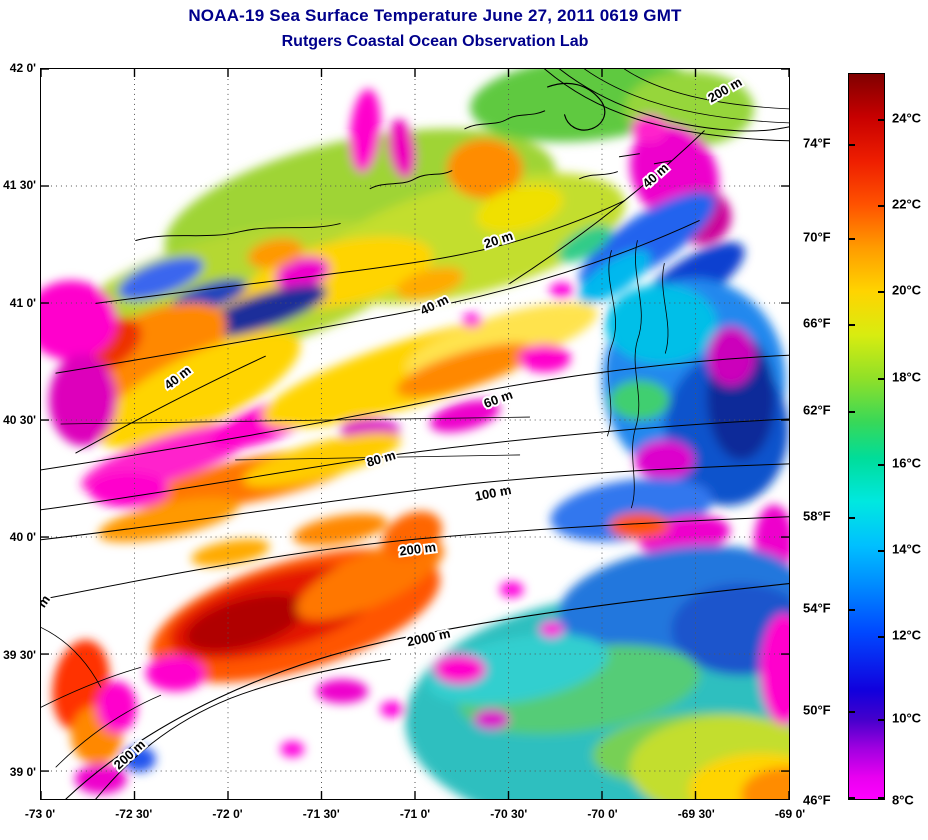  Describe the element at coordinates (907, 635) in the screenshot. I see `celsius-tick-label: 12°C` at that location.